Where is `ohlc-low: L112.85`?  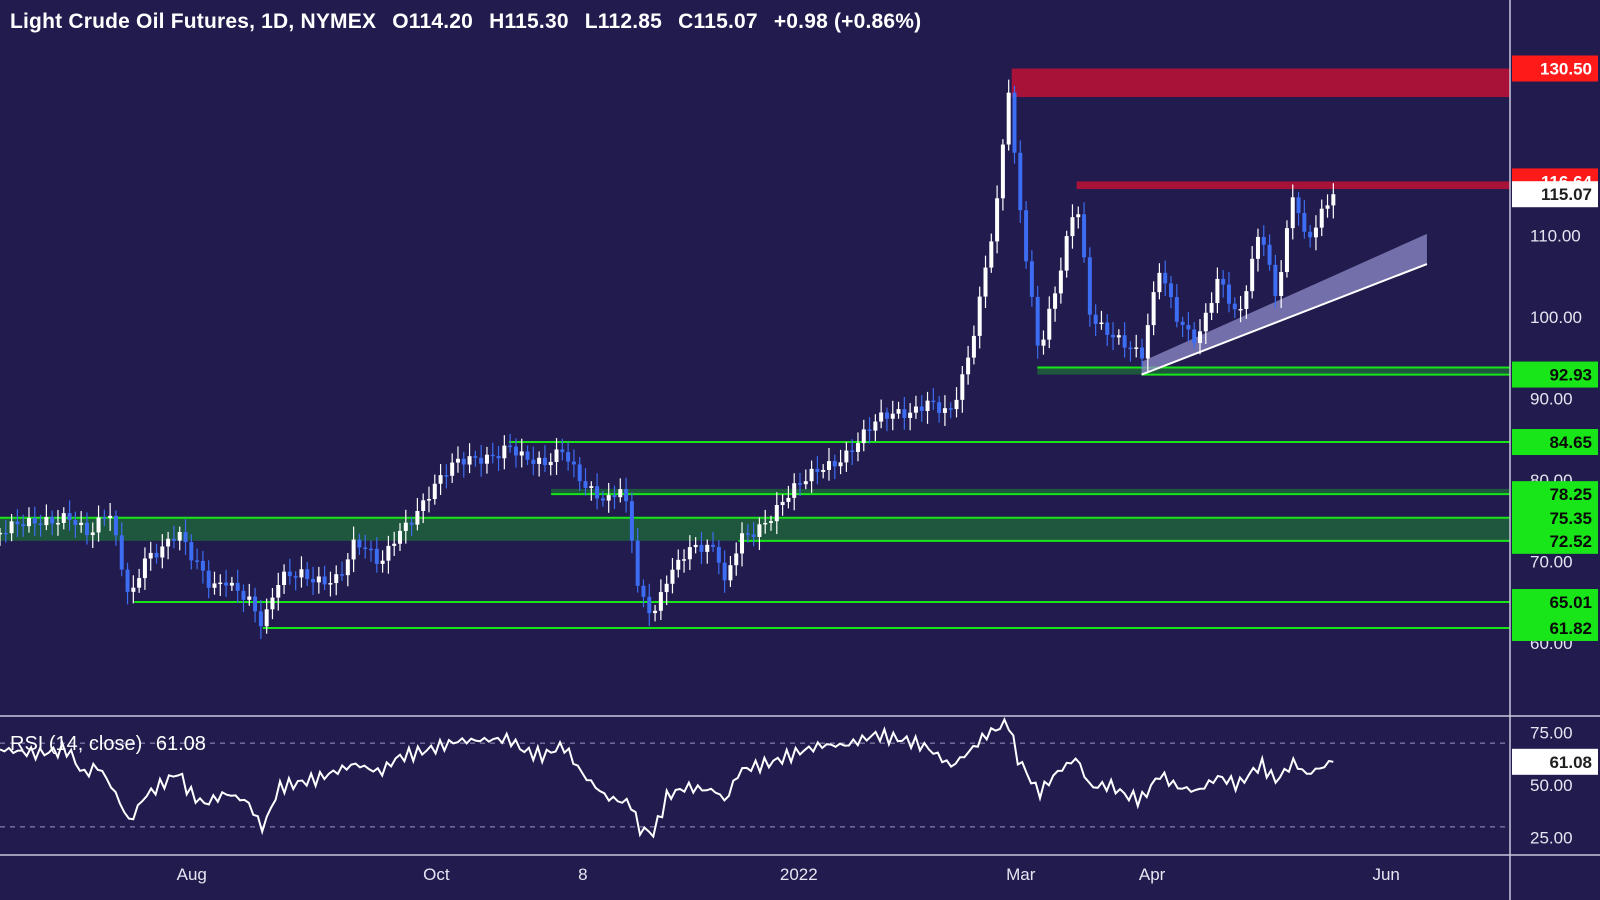
ohlc-low: L112.85 is located at coordinates (623, 21).